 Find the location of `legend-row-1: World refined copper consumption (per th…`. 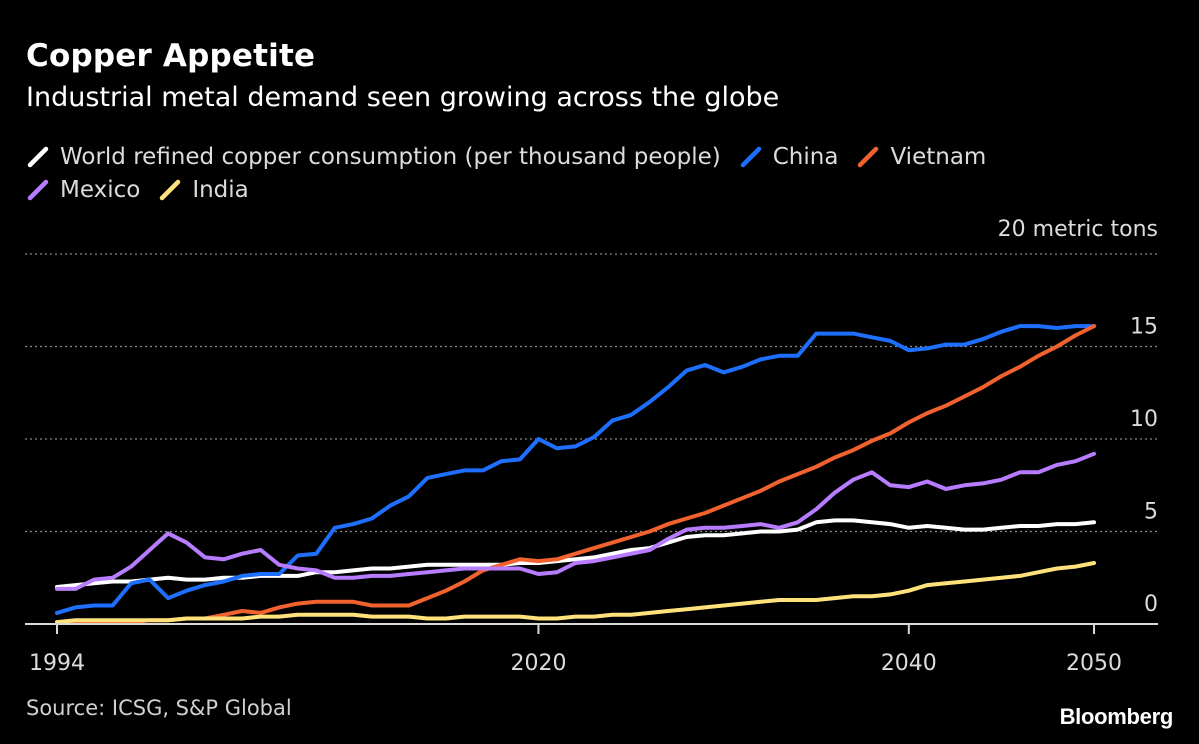

legend-row-1: World refined copper consumption (per th… is located at coordinates (601, 156).